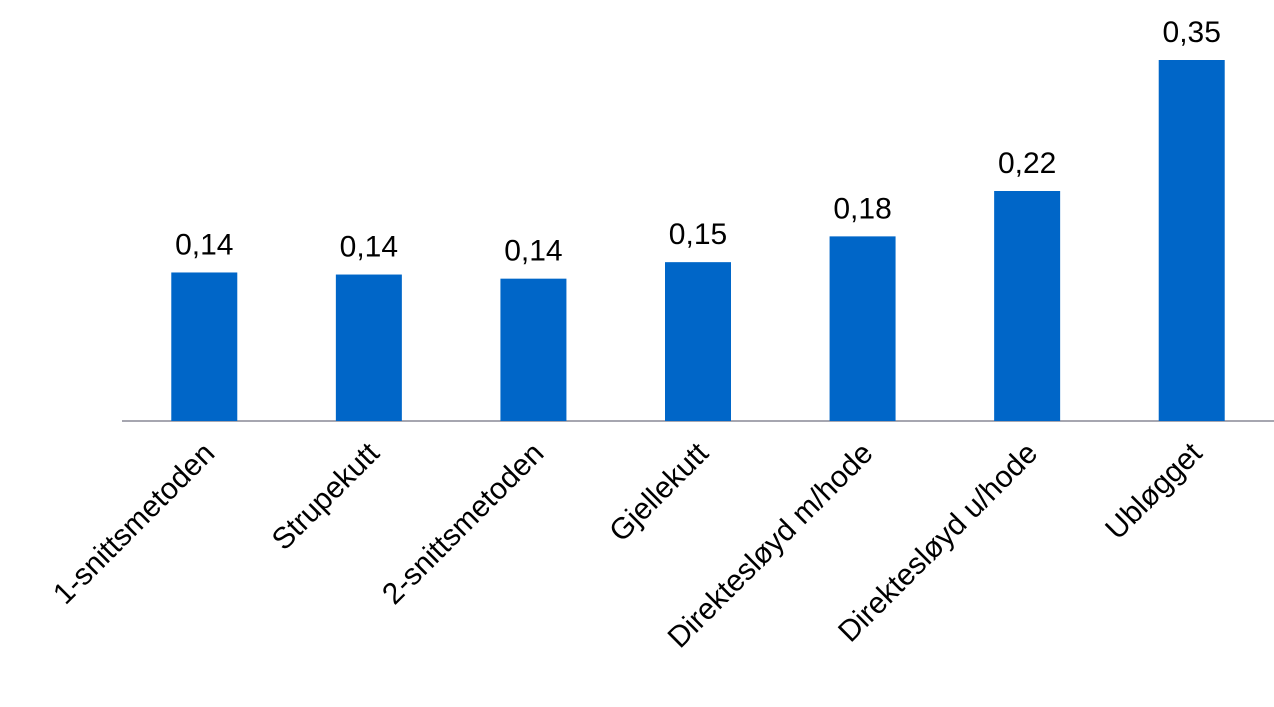 Image resolution: width=1274 pixels, height=707 pixels. I want to click on data-label: 0,18, so click(862, 208).